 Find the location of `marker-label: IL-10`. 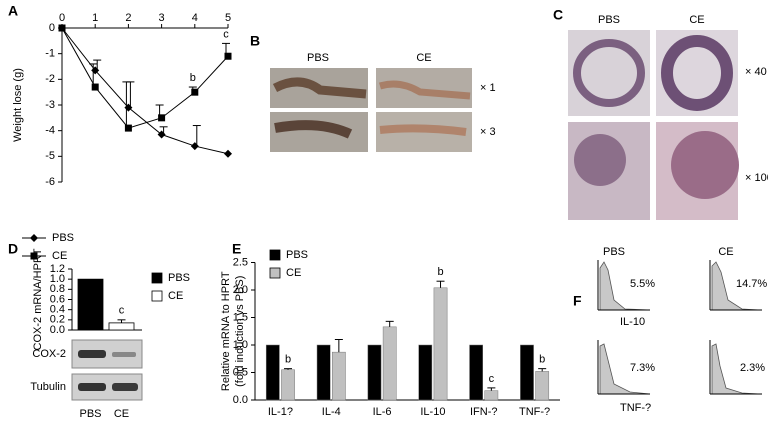

marker-label: IL-10 is located at coordinates (632, 322).